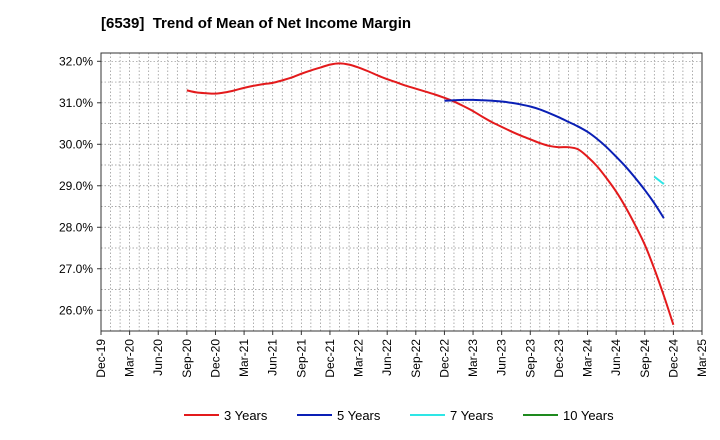  What do you see at coordinates (158, 357) in the screenshot?
I see `x-tick-label: Jun-20` at bounding box center [158, 357].